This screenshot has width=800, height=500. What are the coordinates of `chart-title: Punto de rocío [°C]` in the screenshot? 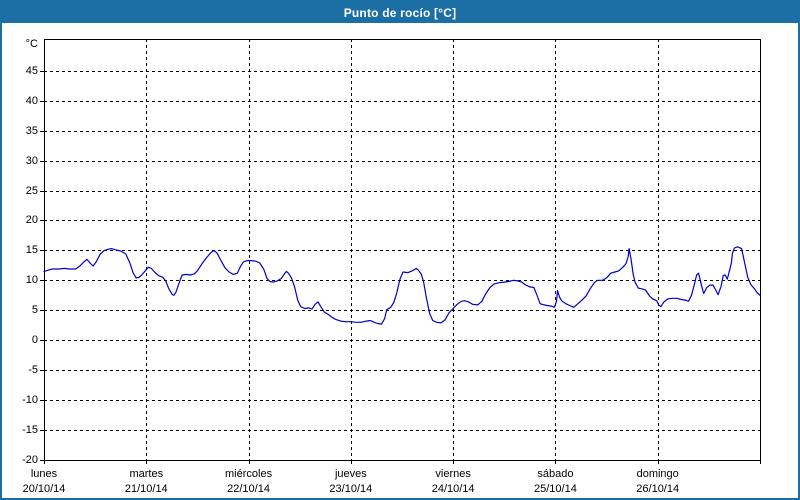 It's located at (400, 12).